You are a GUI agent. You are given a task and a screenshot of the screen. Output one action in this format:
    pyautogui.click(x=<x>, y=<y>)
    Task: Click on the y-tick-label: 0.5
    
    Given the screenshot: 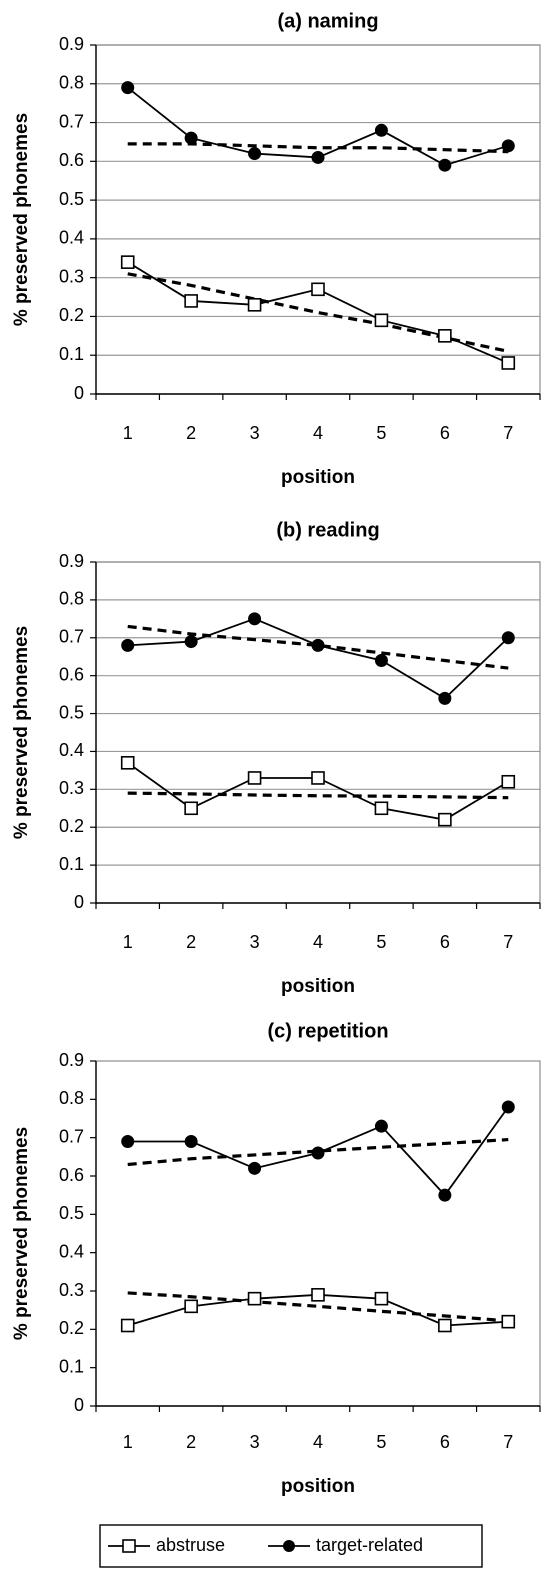 What is the action you would take?
    pyautogui.click(x=71, y=199)
    